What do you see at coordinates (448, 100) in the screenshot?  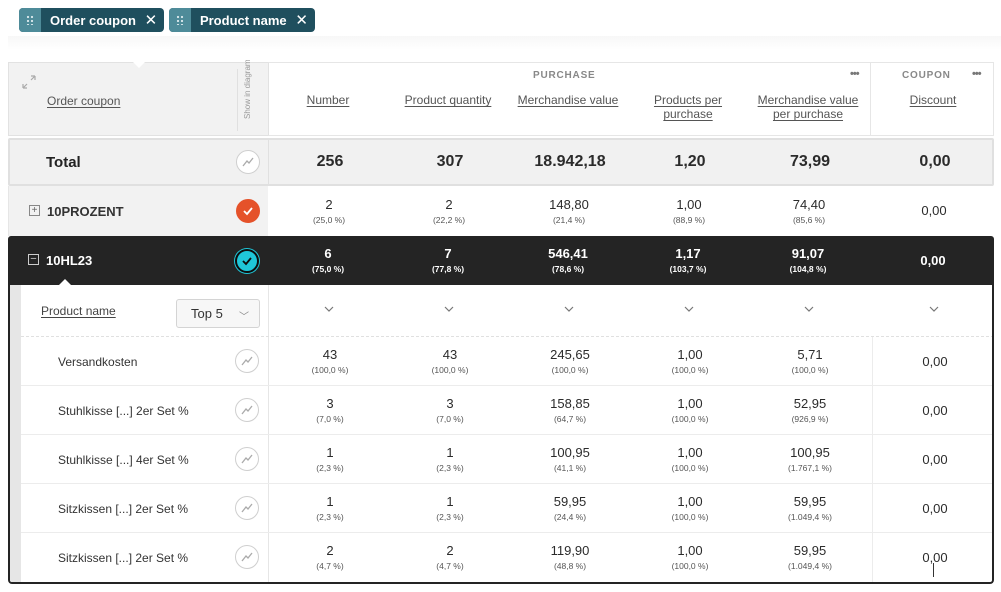 I see `column-header-product-quantity: Product quantity` at bounding box center [448, 100].